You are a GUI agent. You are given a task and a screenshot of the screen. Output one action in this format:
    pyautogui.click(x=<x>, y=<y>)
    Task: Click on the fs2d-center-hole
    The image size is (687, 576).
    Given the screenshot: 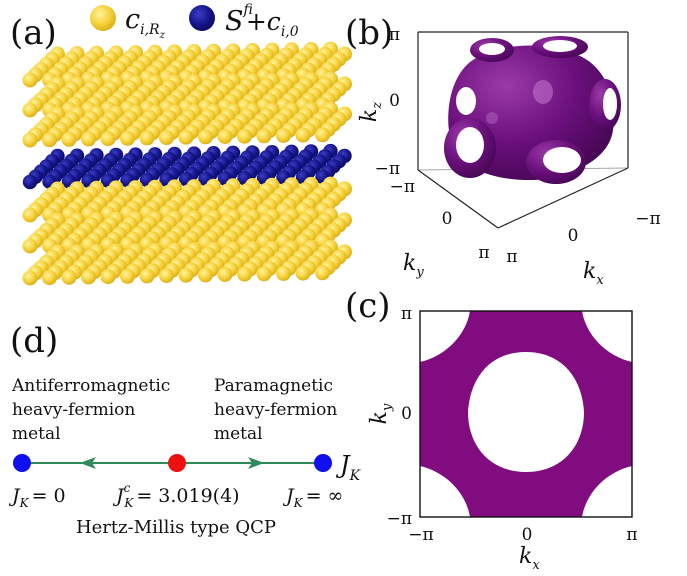 What is the action you would take?
    pyautogui.click(x=526, y=412)
    